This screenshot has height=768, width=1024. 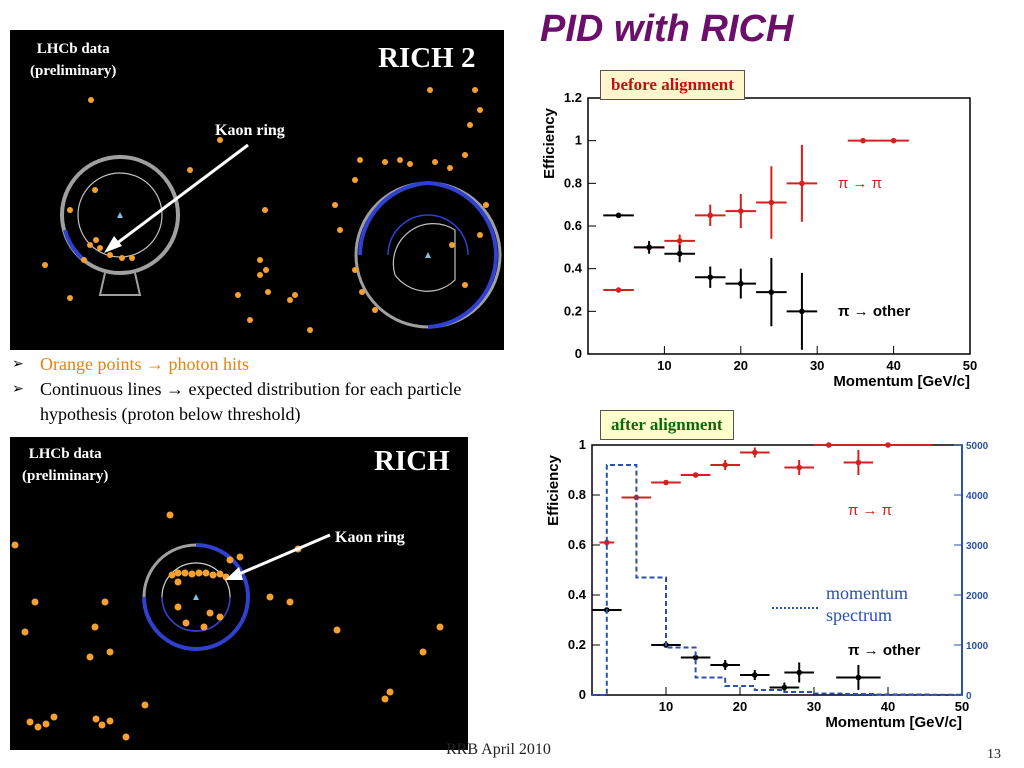 I want to click on rich1-event-svg, so click(x=227, y=626).